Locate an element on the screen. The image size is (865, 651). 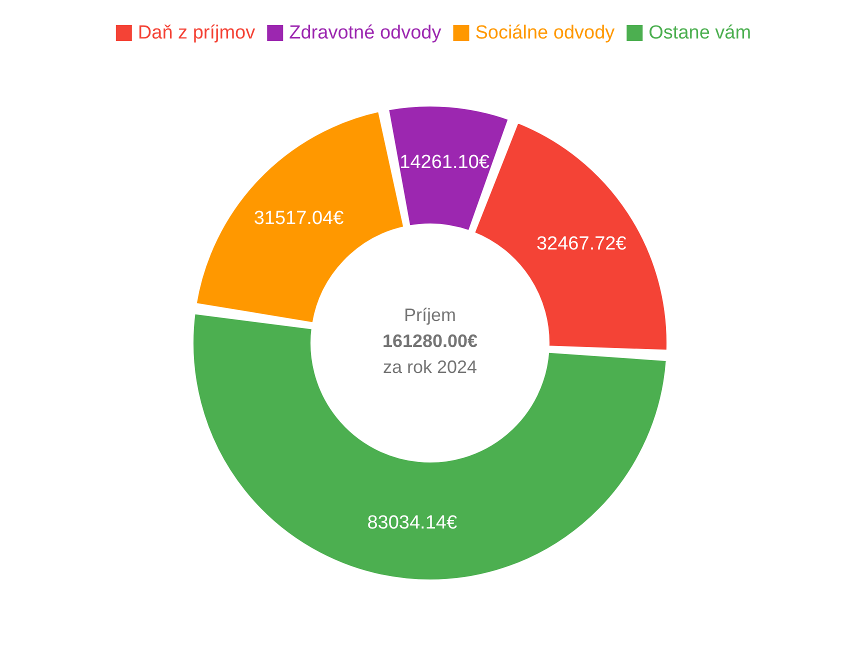
data-label: 83034.14€ is located at coordinates (412, 523).